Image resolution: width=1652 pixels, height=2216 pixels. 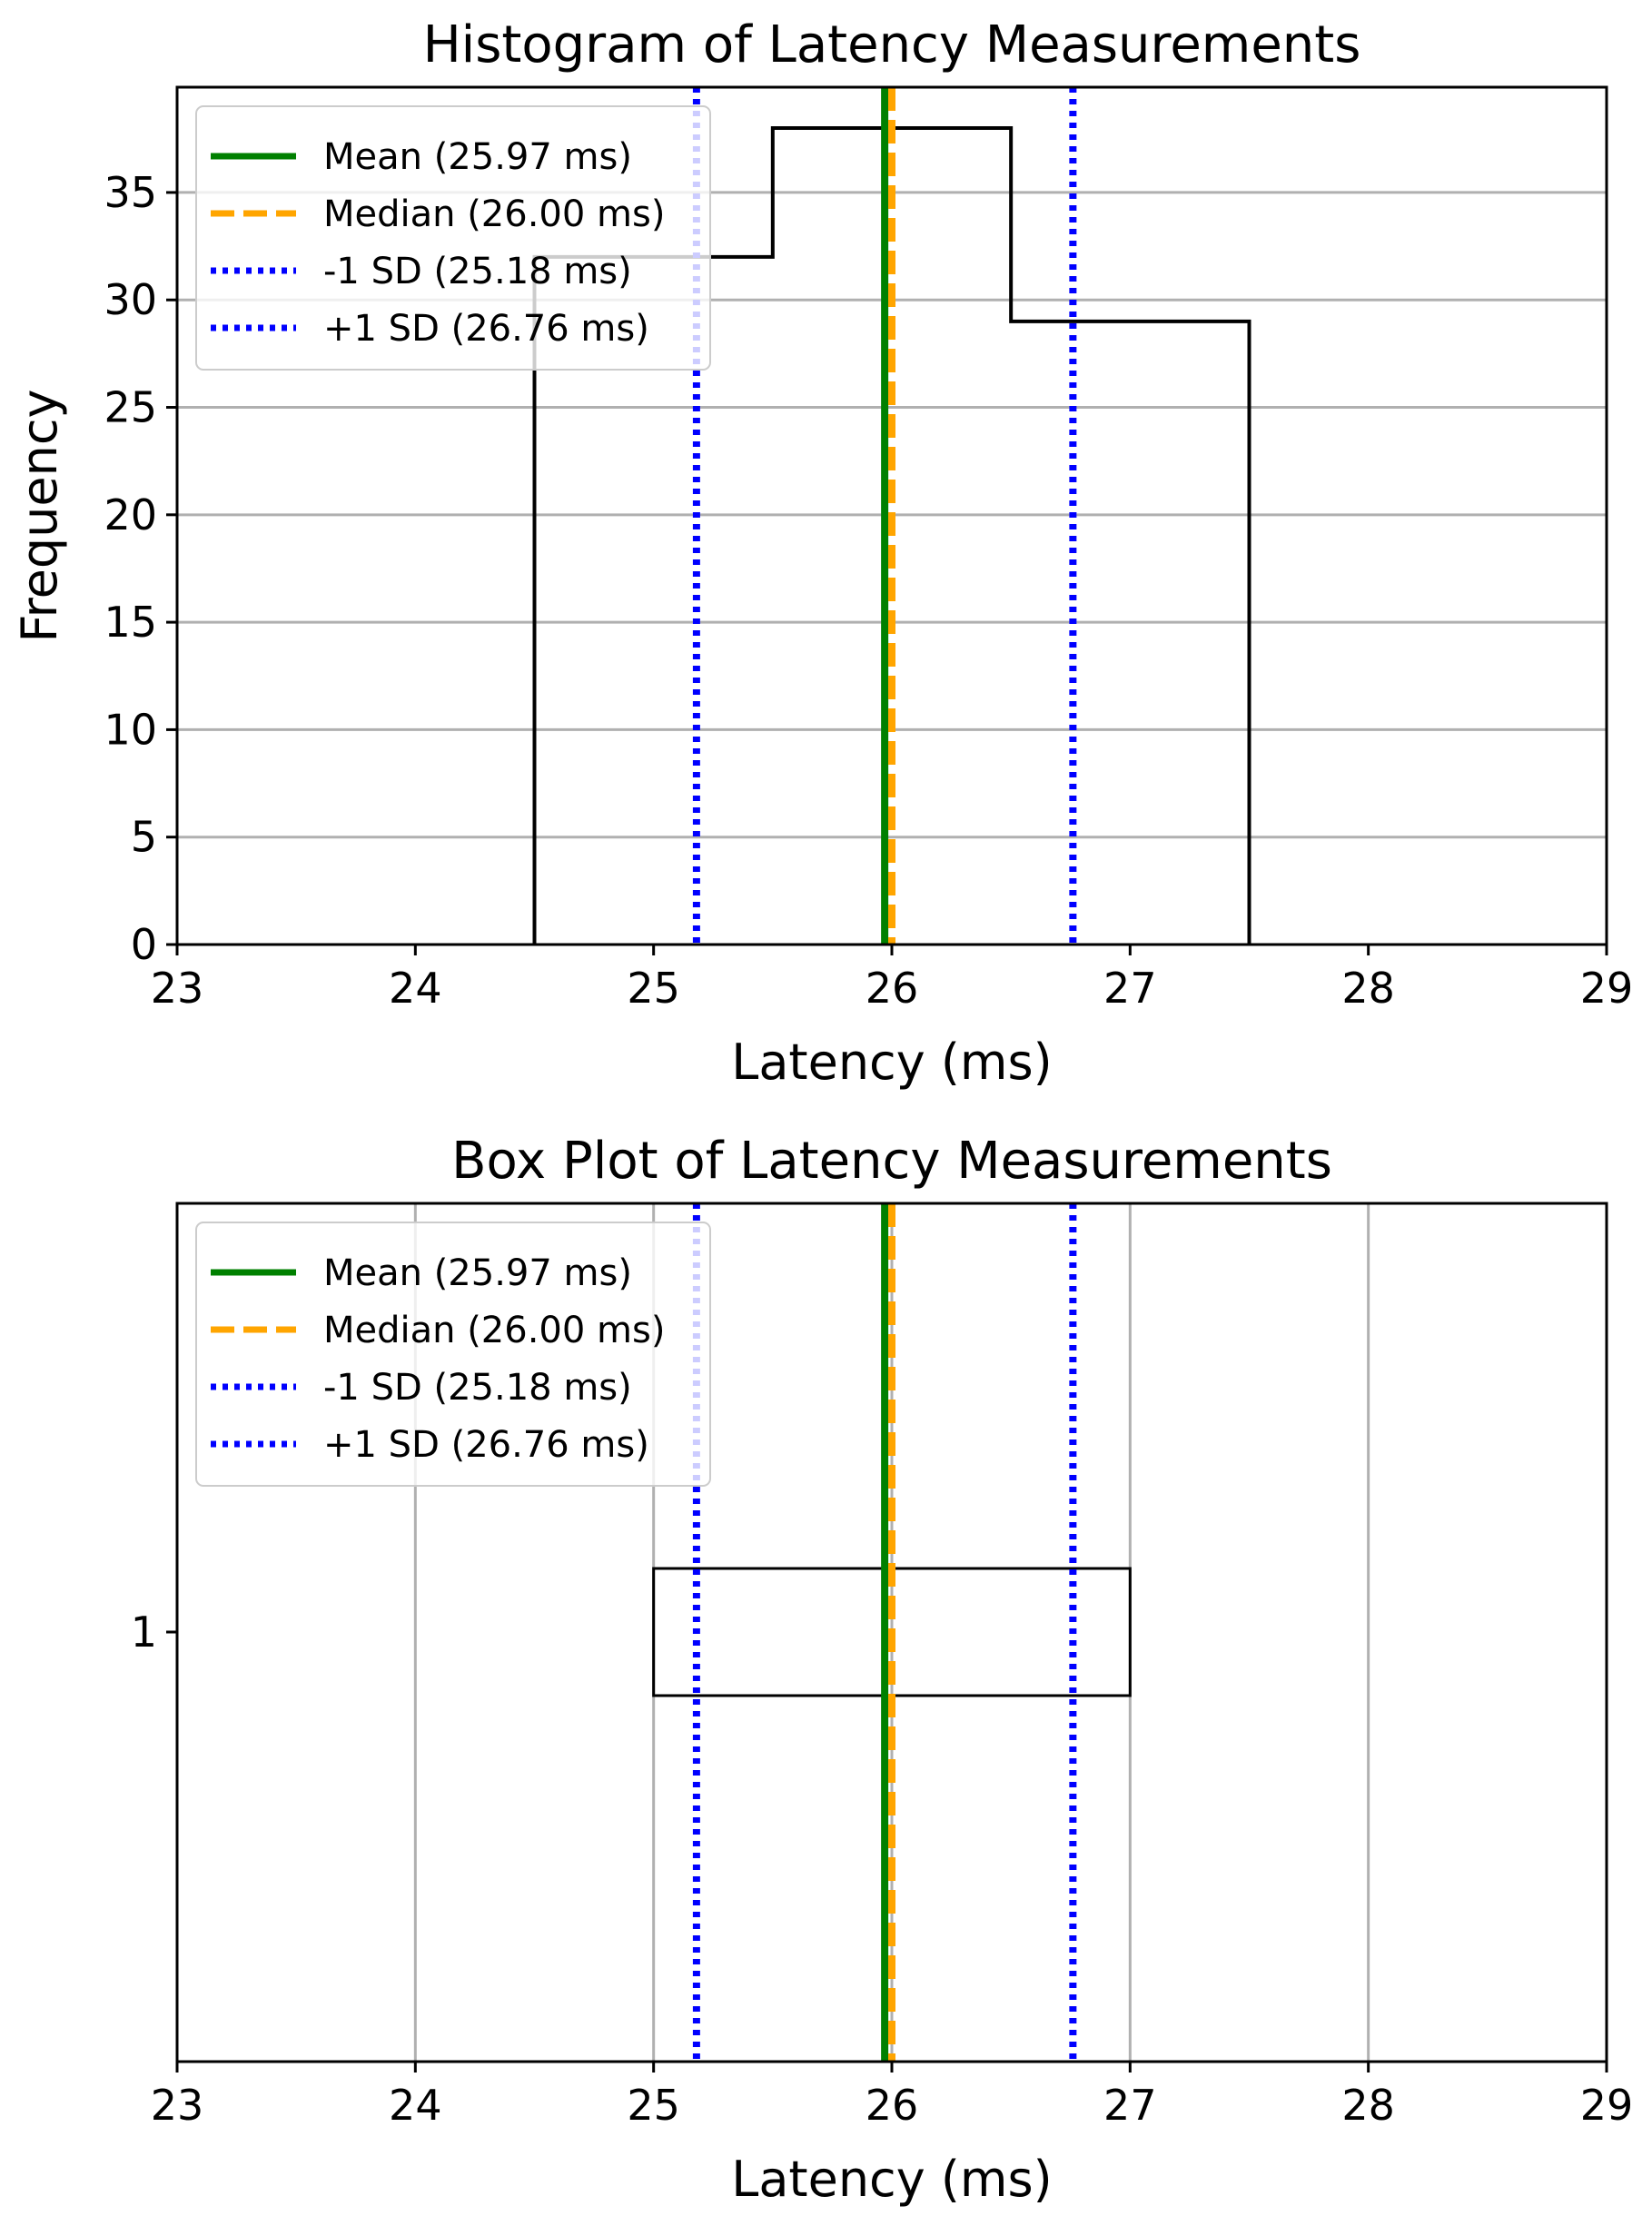 I want to click on histogram-x-tick-label-2: 25, so click(x=653, y=989).